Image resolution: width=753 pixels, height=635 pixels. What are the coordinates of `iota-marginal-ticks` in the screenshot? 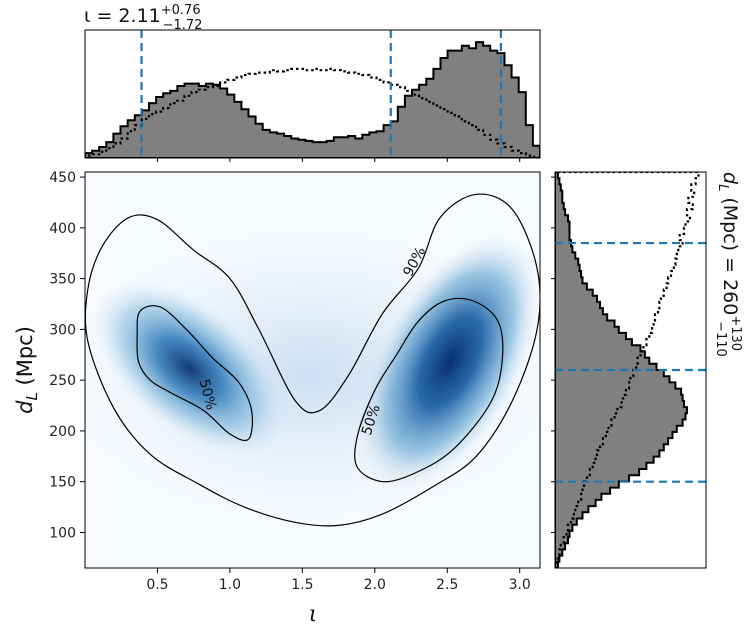 It's located at (338, 160).